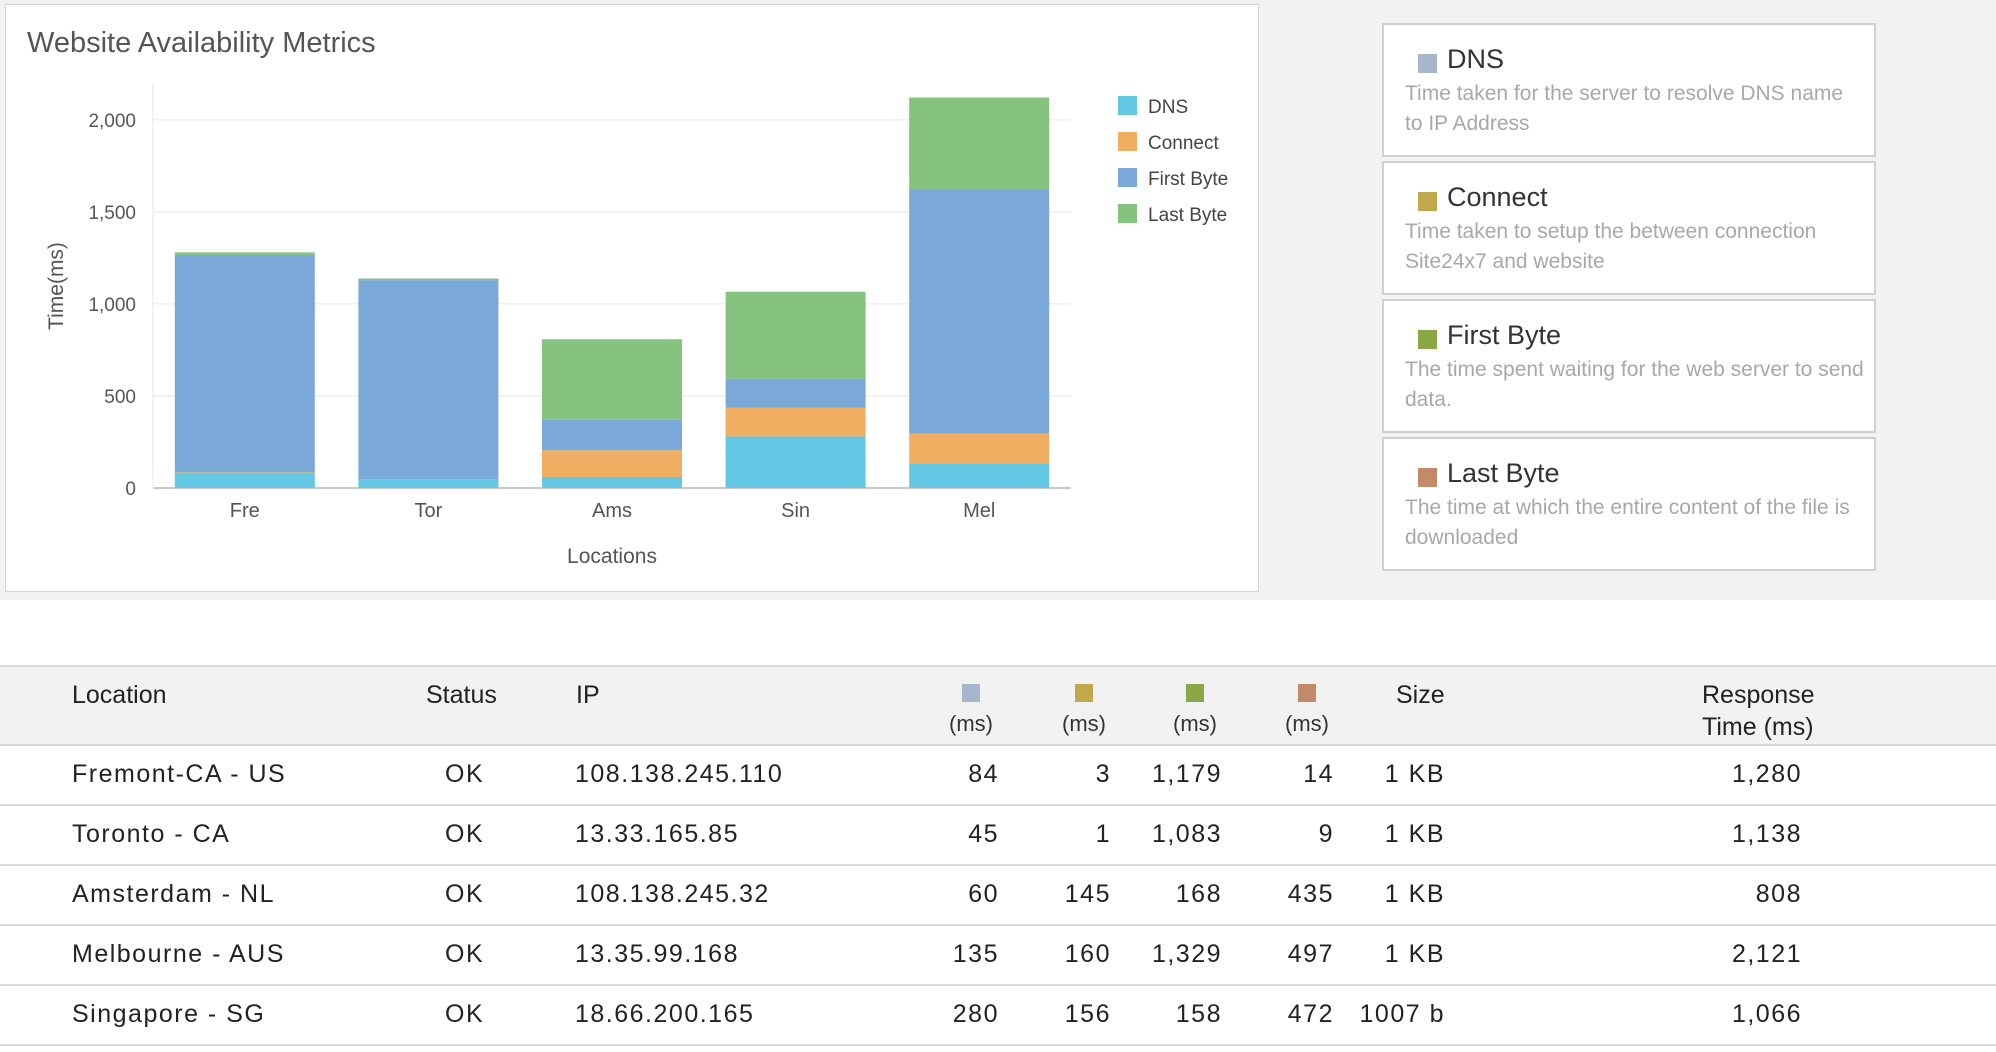 Image resolution: width=1996 pixels, height=1052 pixels. I want to click on column-header-last-byte-unit: (ms), so click(1307, 723).